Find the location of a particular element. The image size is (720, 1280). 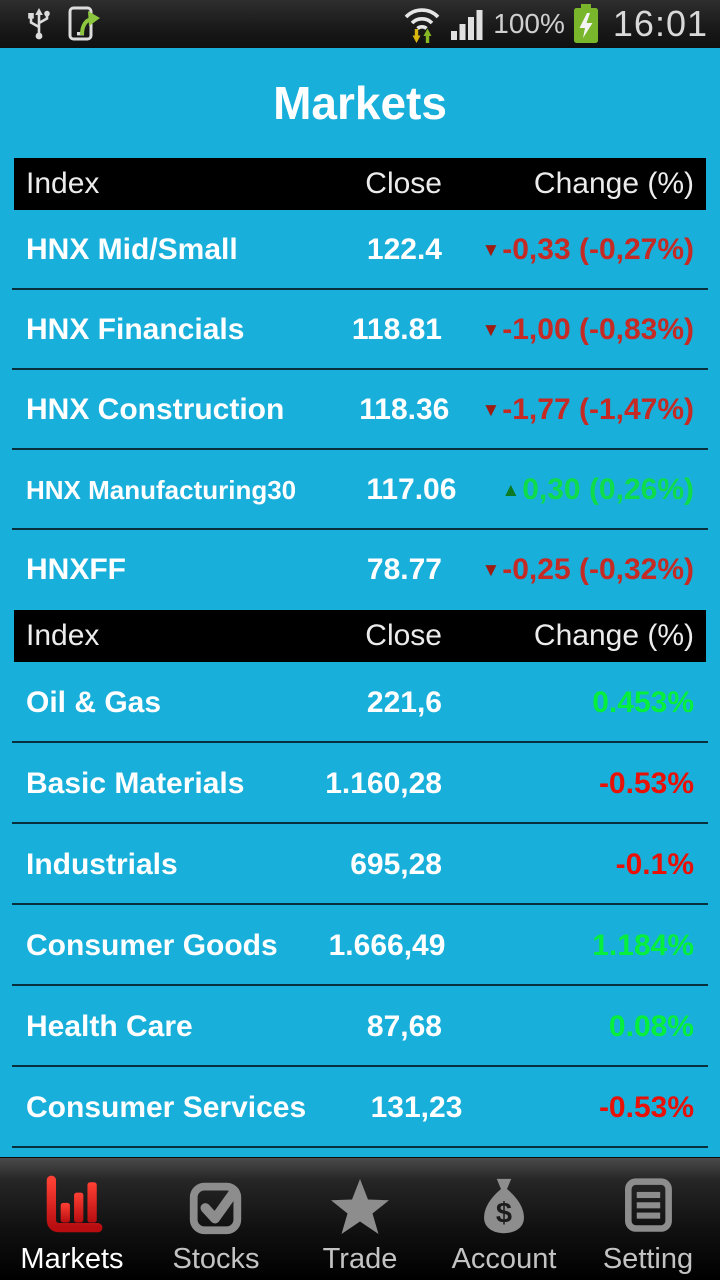

table-row: HNX Financials 118.81 ▼-1,00 (-0,83%) is located at coordinates (360, 330).